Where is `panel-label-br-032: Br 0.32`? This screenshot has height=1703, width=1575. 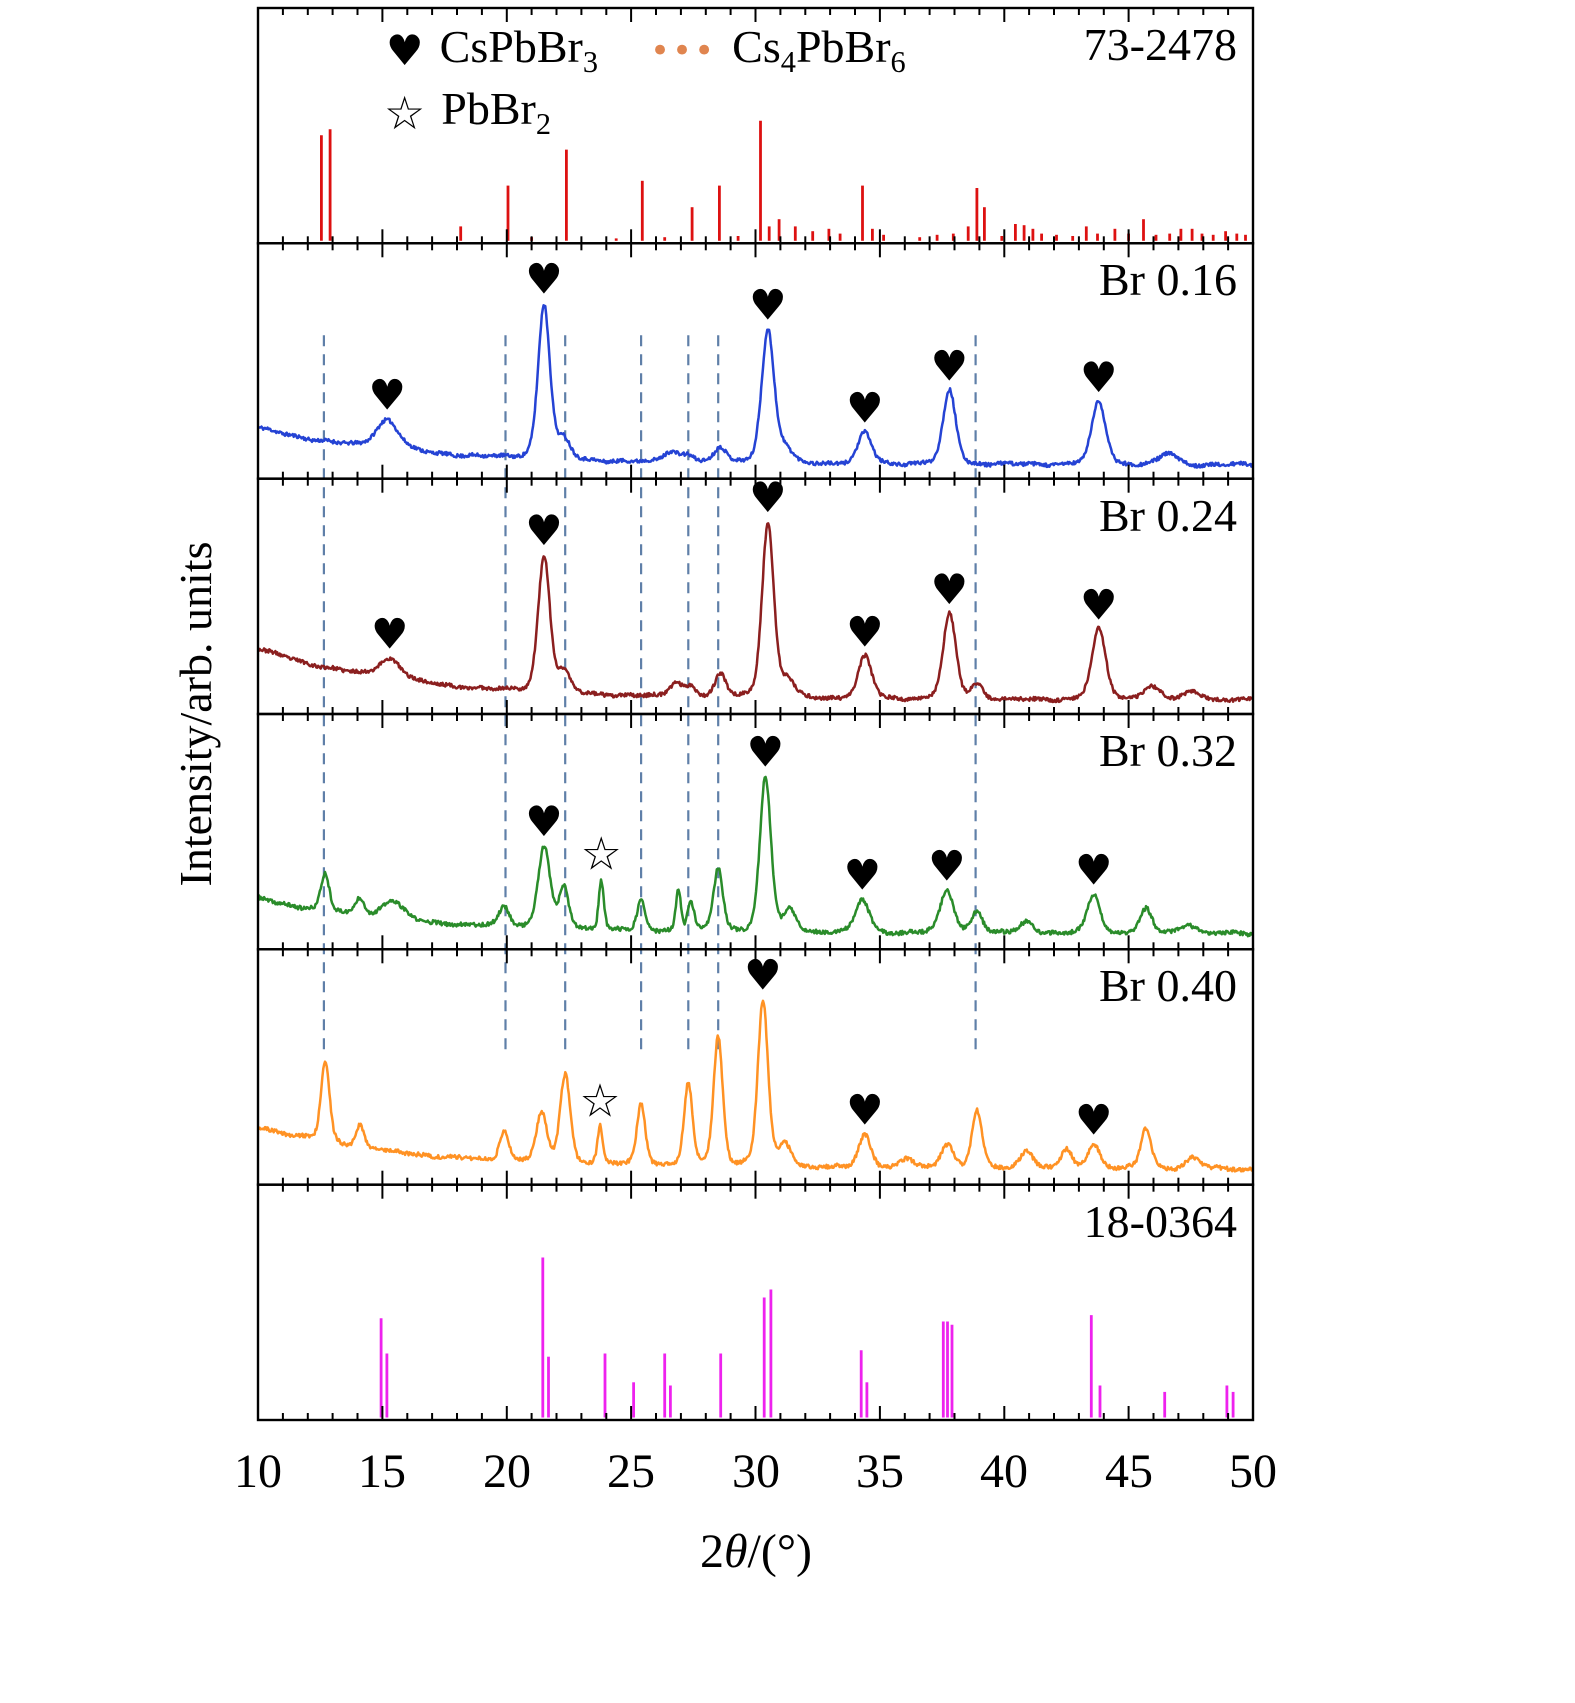 panel-label-br-032: Br 0.32 is located at coordinates (1168, 750).